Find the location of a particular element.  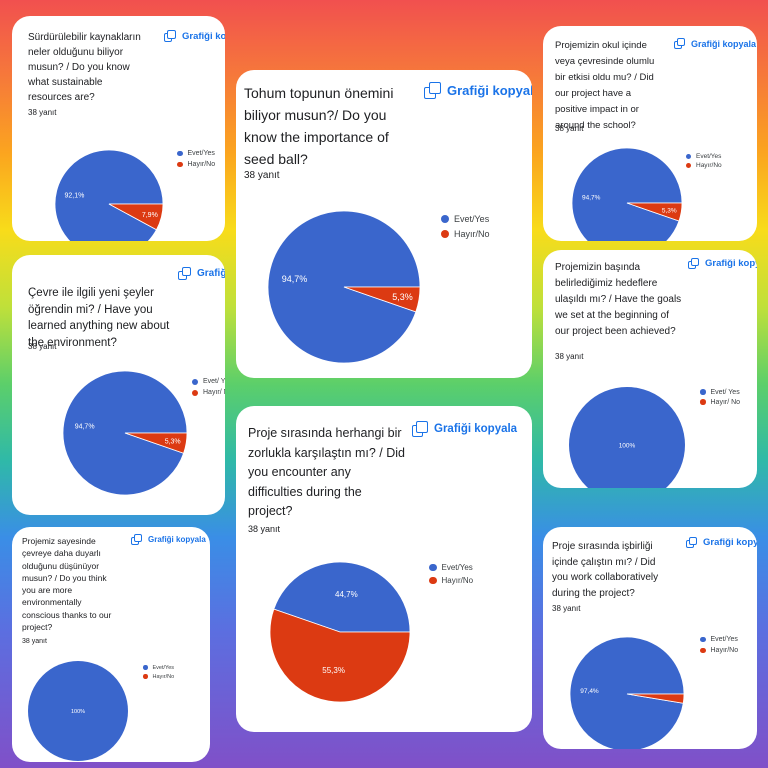

data-label-no: 7,9% is located at coordinates (150, 215).